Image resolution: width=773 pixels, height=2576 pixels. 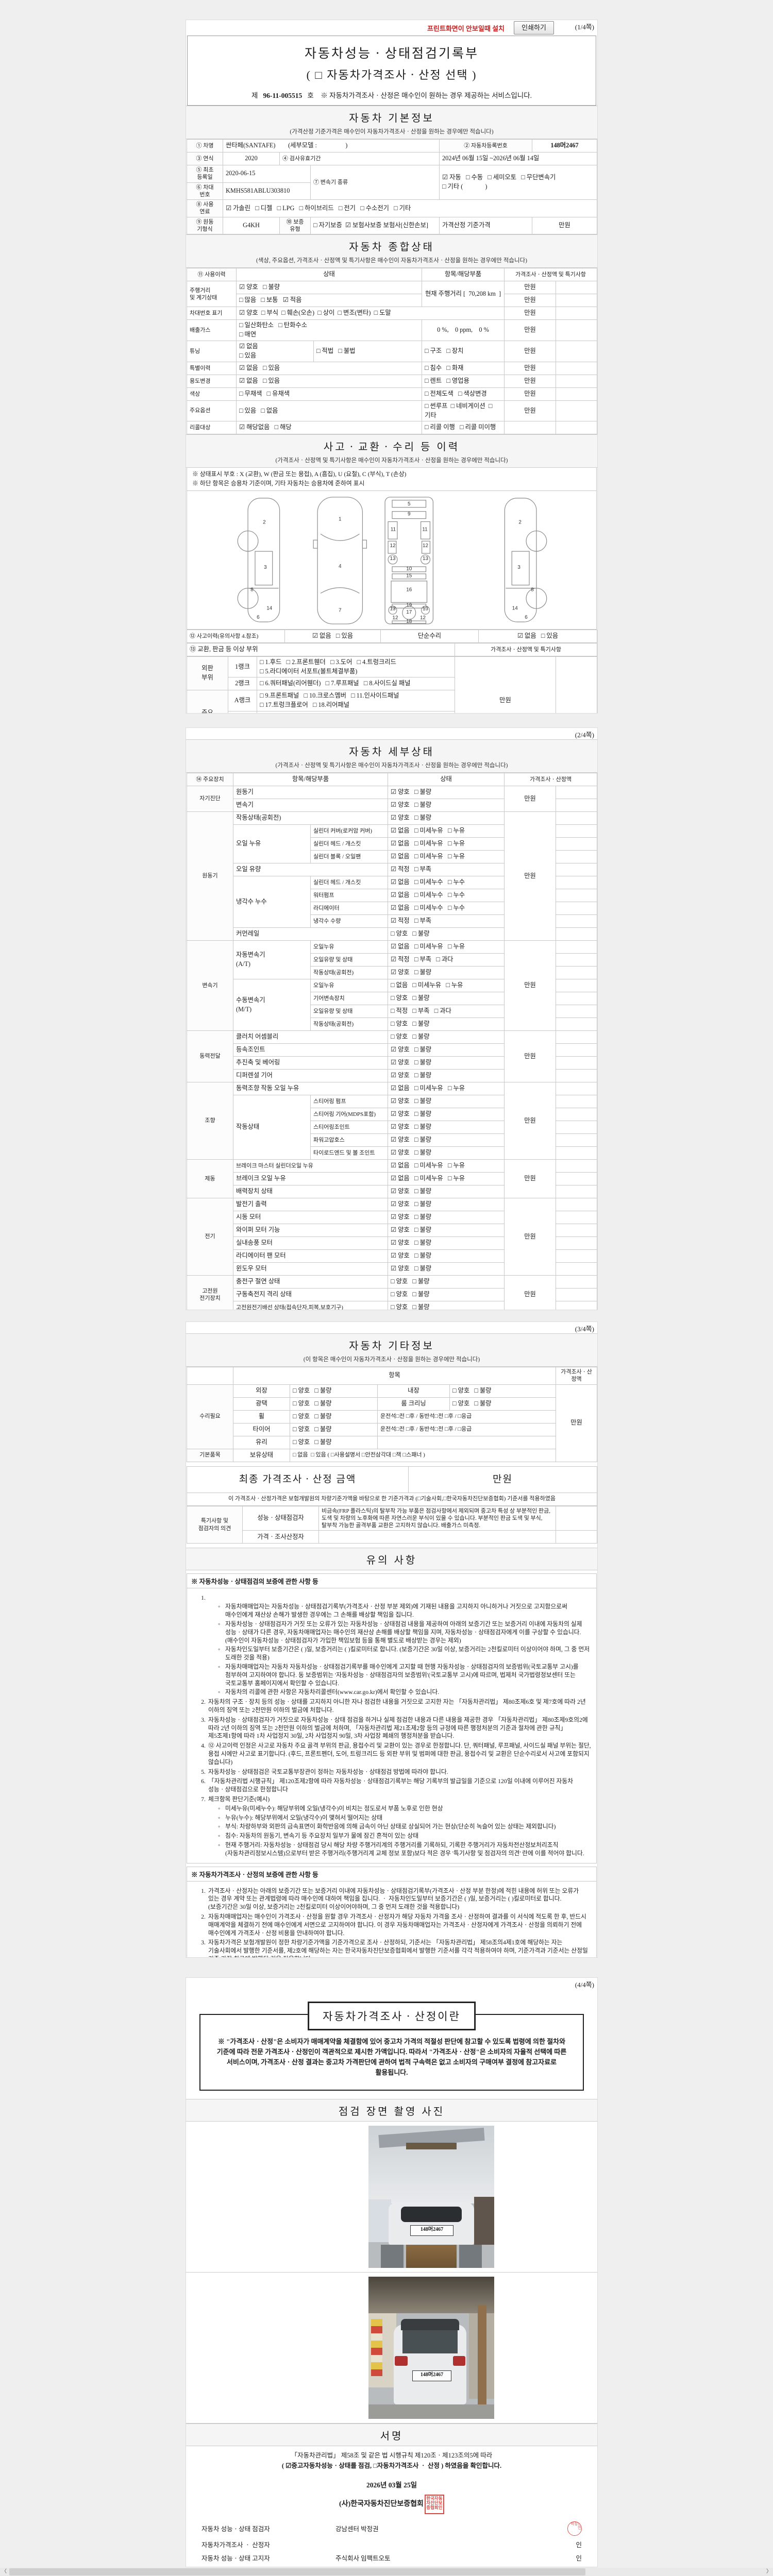 What do you see at coordinates (207, 673) in the screenshot?
I see `table-cell: 외판 부위` at bounding box center [207, 673].